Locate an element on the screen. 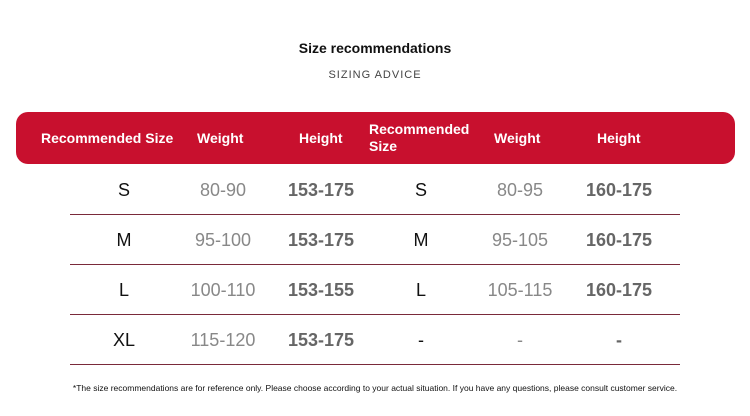 Image resolution: width=750 pixels, height=416 pixels. cell-weight: 80-90 is located at coordinates (223, 189).